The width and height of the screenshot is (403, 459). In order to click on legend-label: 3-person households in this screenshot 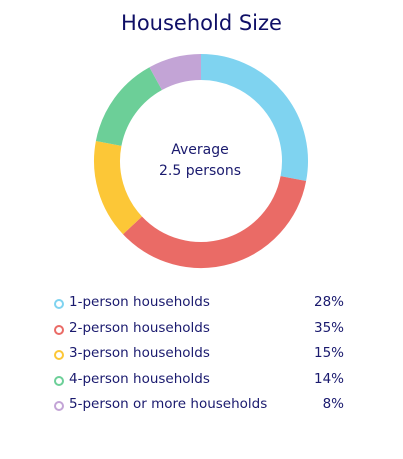, I will do `click(139, 353)`.